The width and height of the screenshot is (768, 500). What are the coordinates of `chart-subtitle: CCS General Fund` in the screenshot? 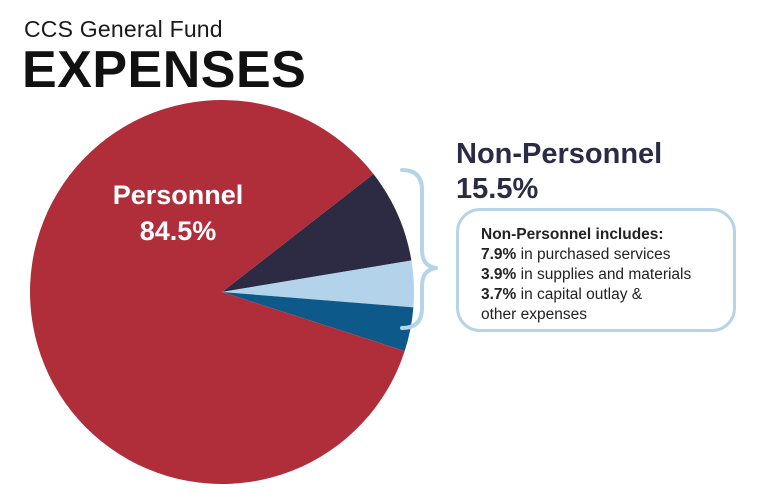 It's located at (123, 29).